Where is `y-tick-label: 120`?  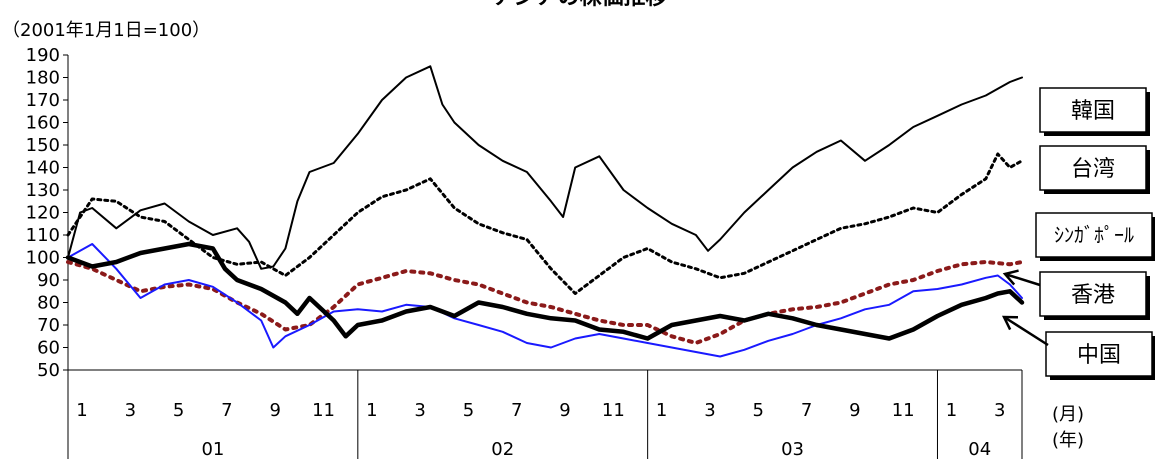
y-tick-label: 120 is located at coordinates (43, 213).